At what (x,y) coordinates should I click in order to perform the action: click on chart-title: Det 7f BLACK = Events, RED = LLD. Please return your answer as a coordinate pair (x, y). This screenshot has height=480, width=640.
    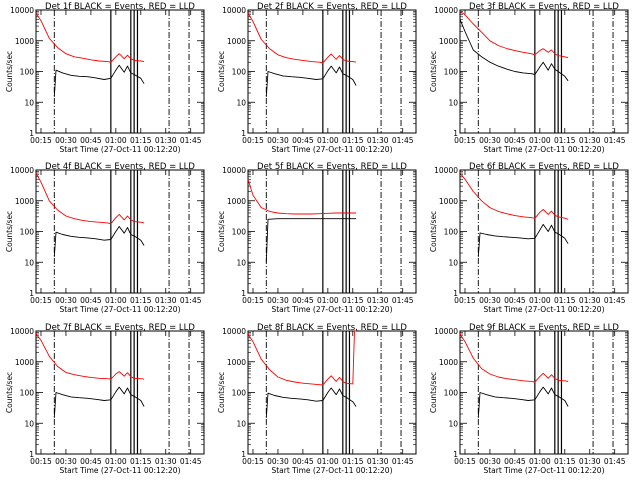
    Looking at the image, I should click on (120, 328).